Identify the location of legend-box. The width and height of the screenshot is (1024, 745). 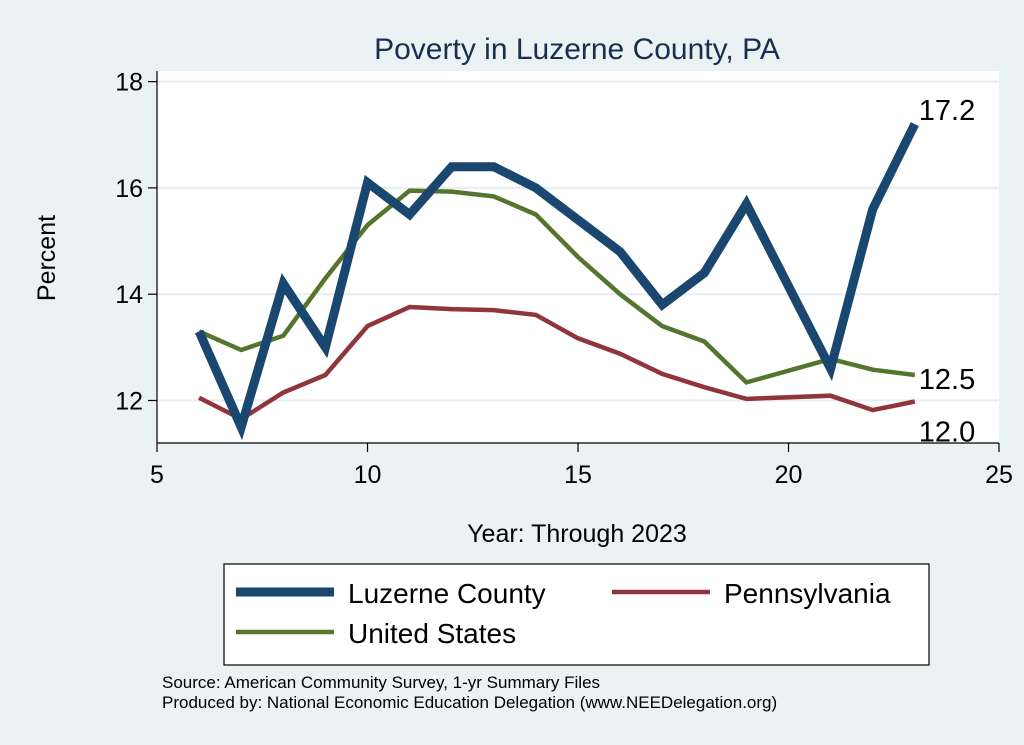
(576, 614).